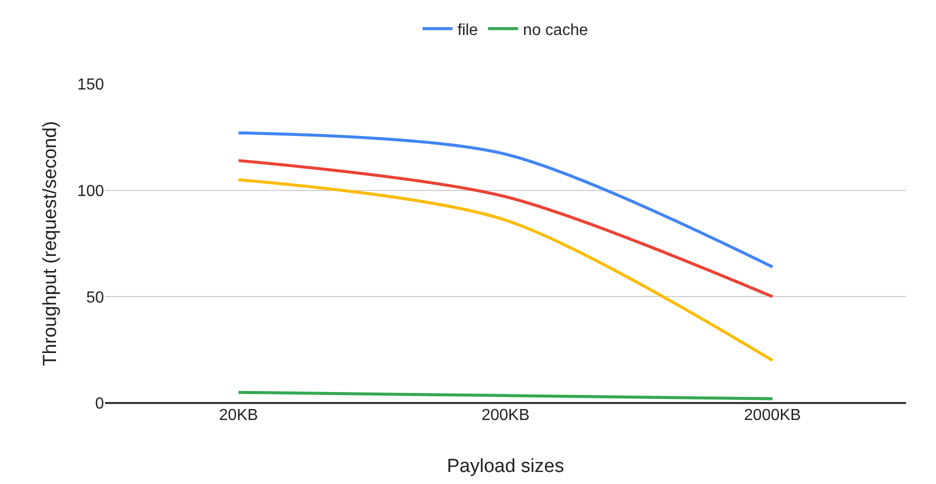 The width and height of the screenshot is (936, 484). Describe the element at coordinates (90, 85) in the screenshot. I see `y-tick-label: 150` at that location.